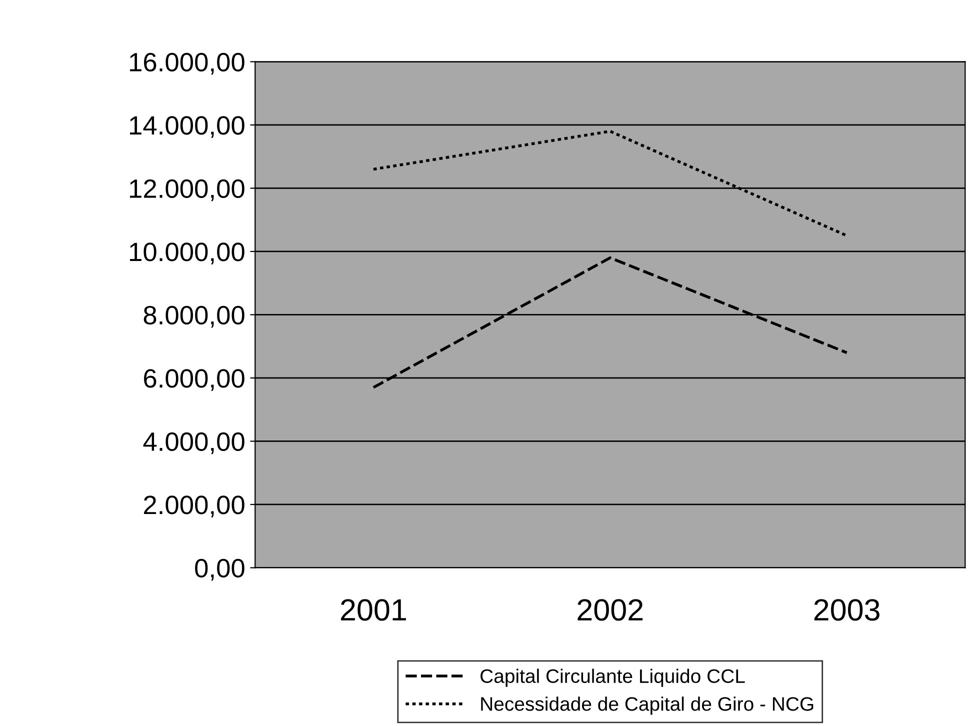 The image size is (970, 726). What do you see at coordinates (187, 190) in the screenshot?
I see `y-tick-label: 12.000,00` at bounding box center [187, 190].